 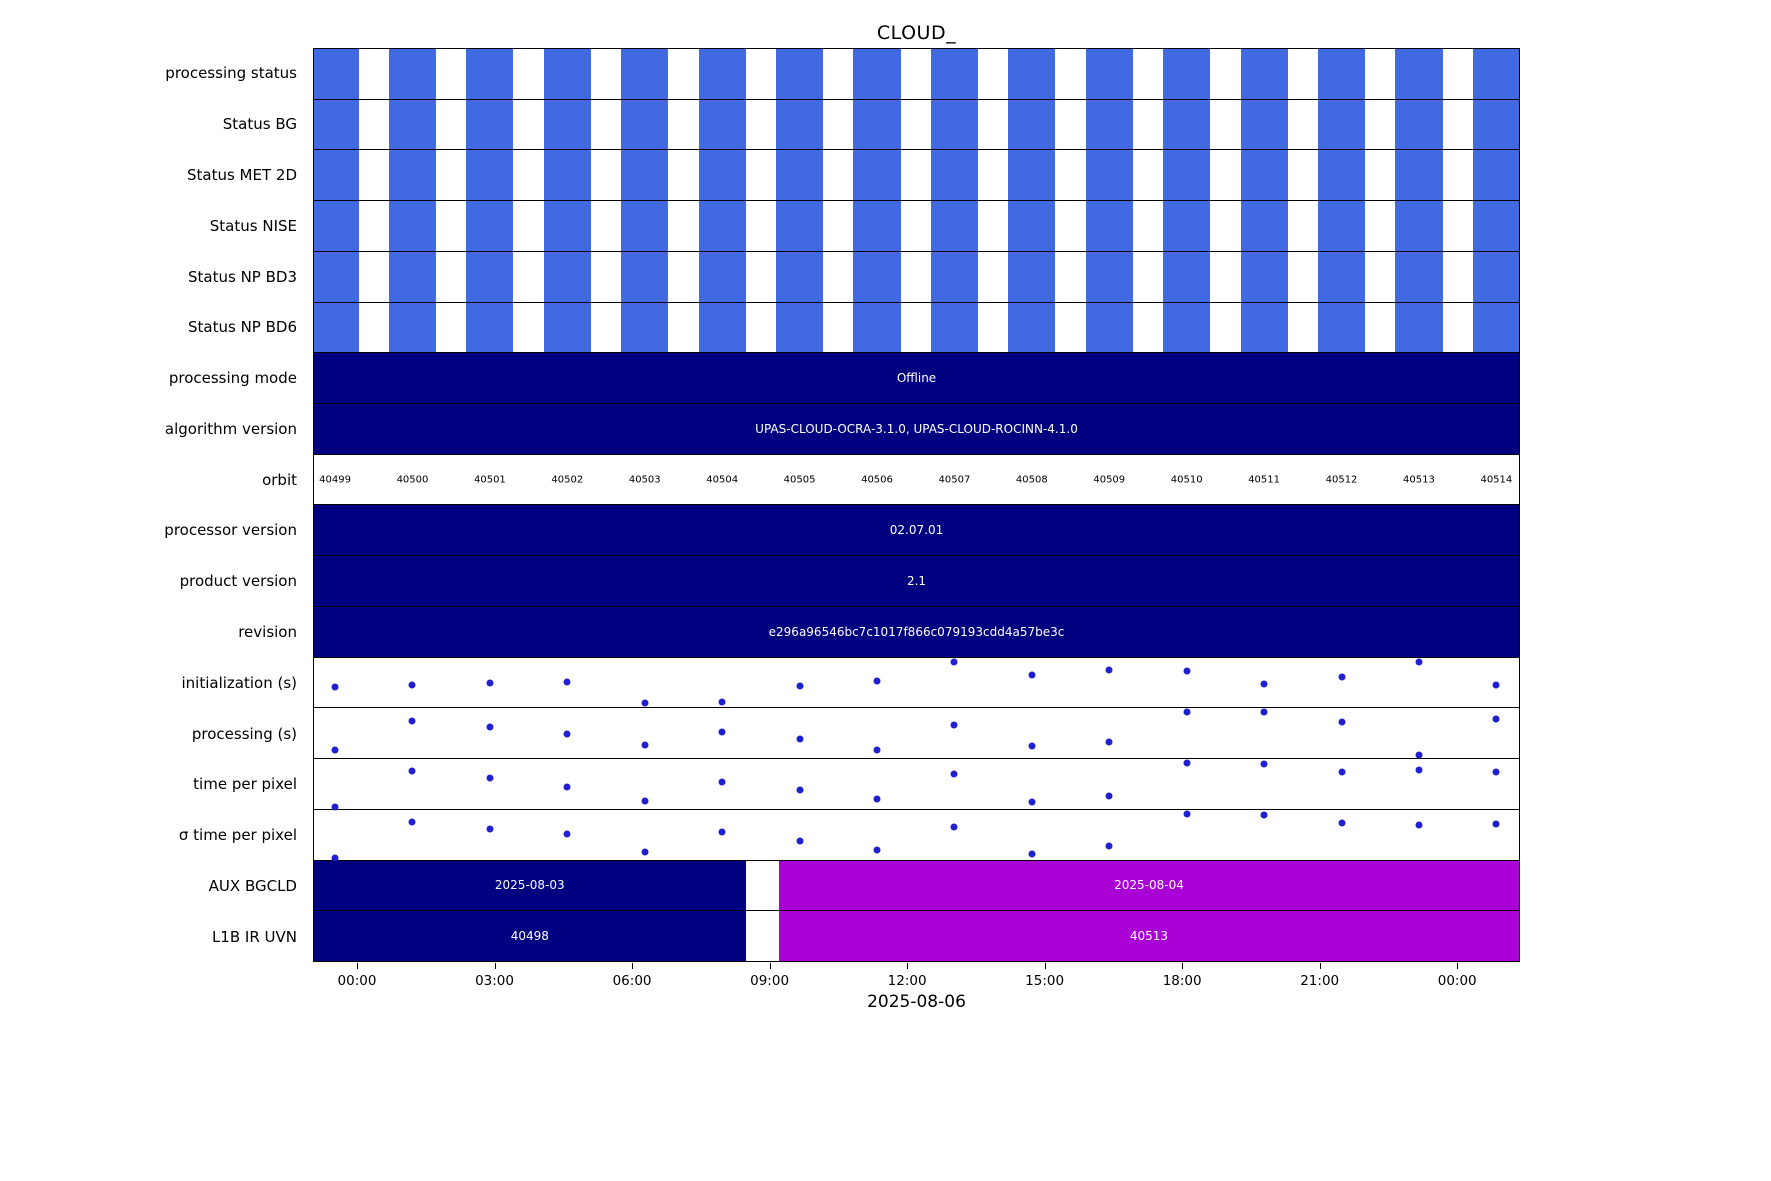 I want to click on x-tick-label: 09:00, so click(x=770, y=981).